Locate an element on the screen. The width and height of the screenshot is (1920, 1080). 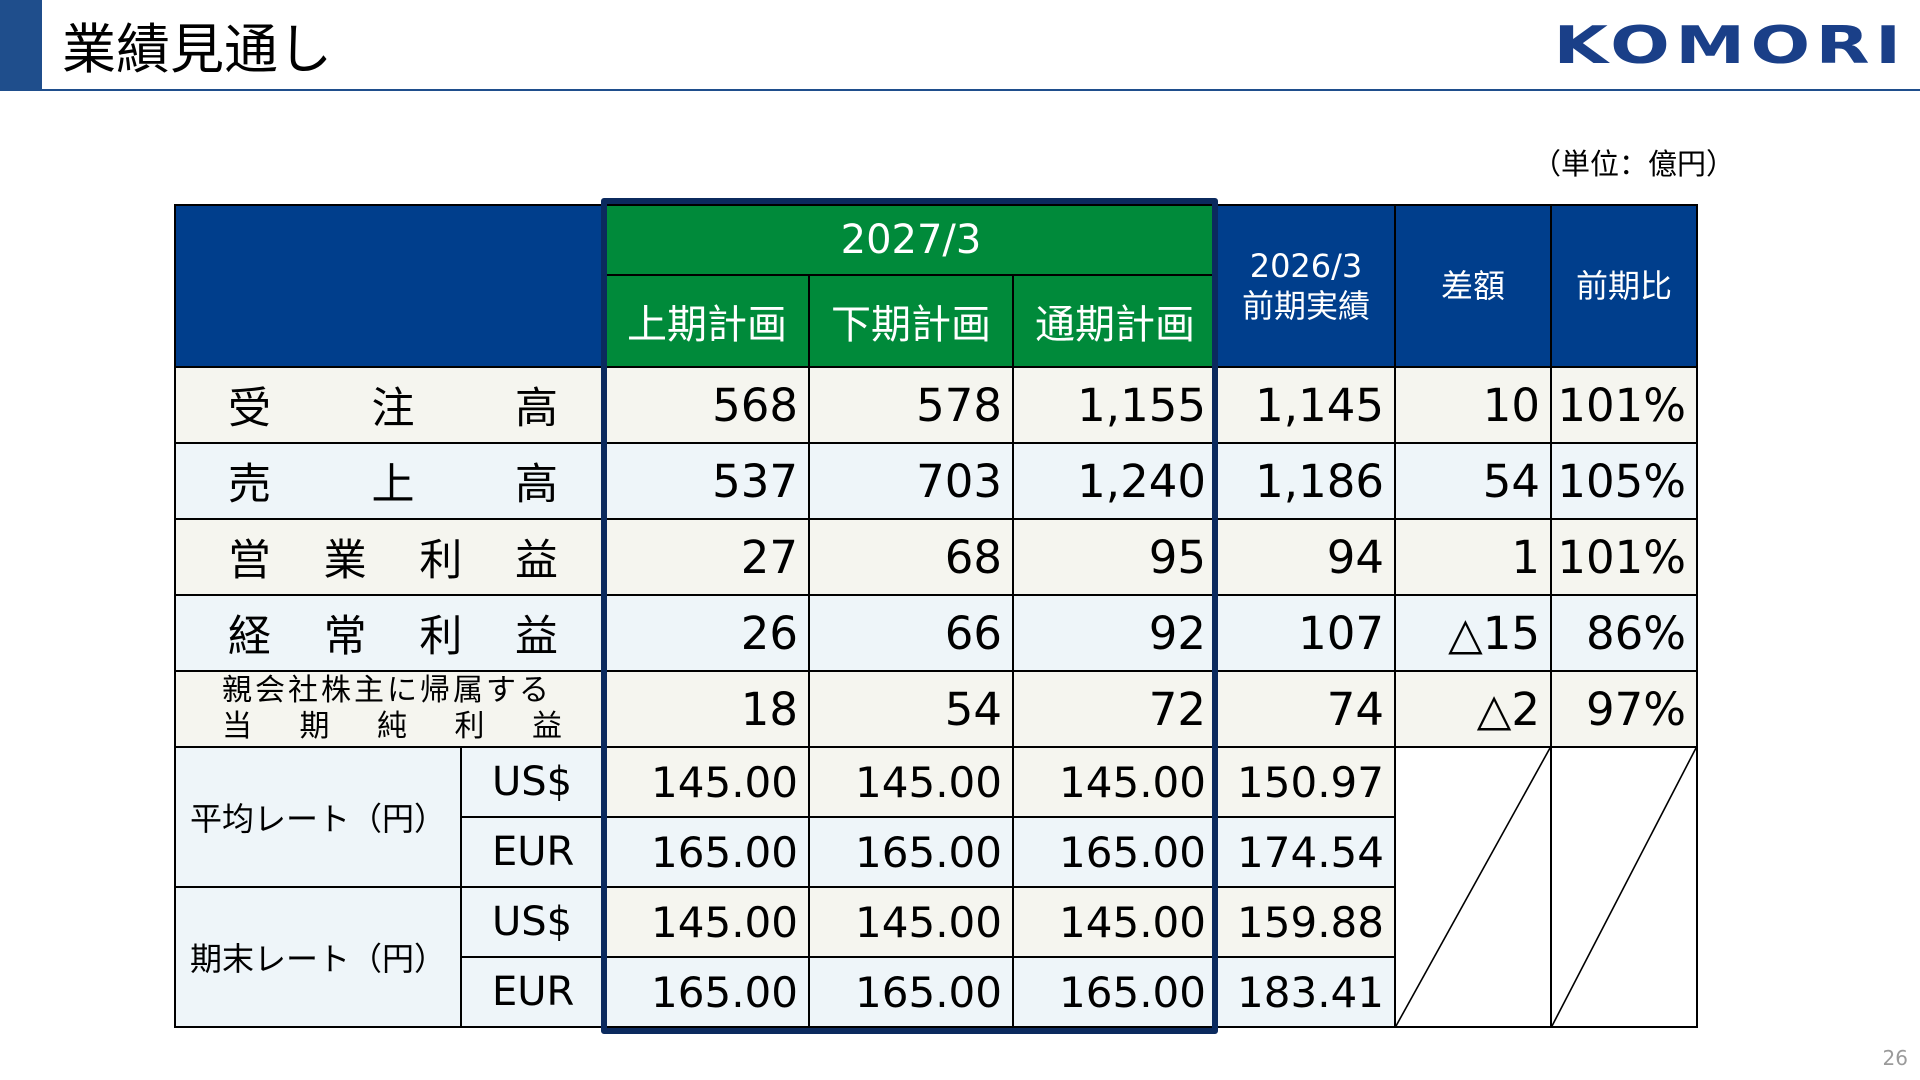
cell-prev: 1,186 is located at coordinates (1306, 481).